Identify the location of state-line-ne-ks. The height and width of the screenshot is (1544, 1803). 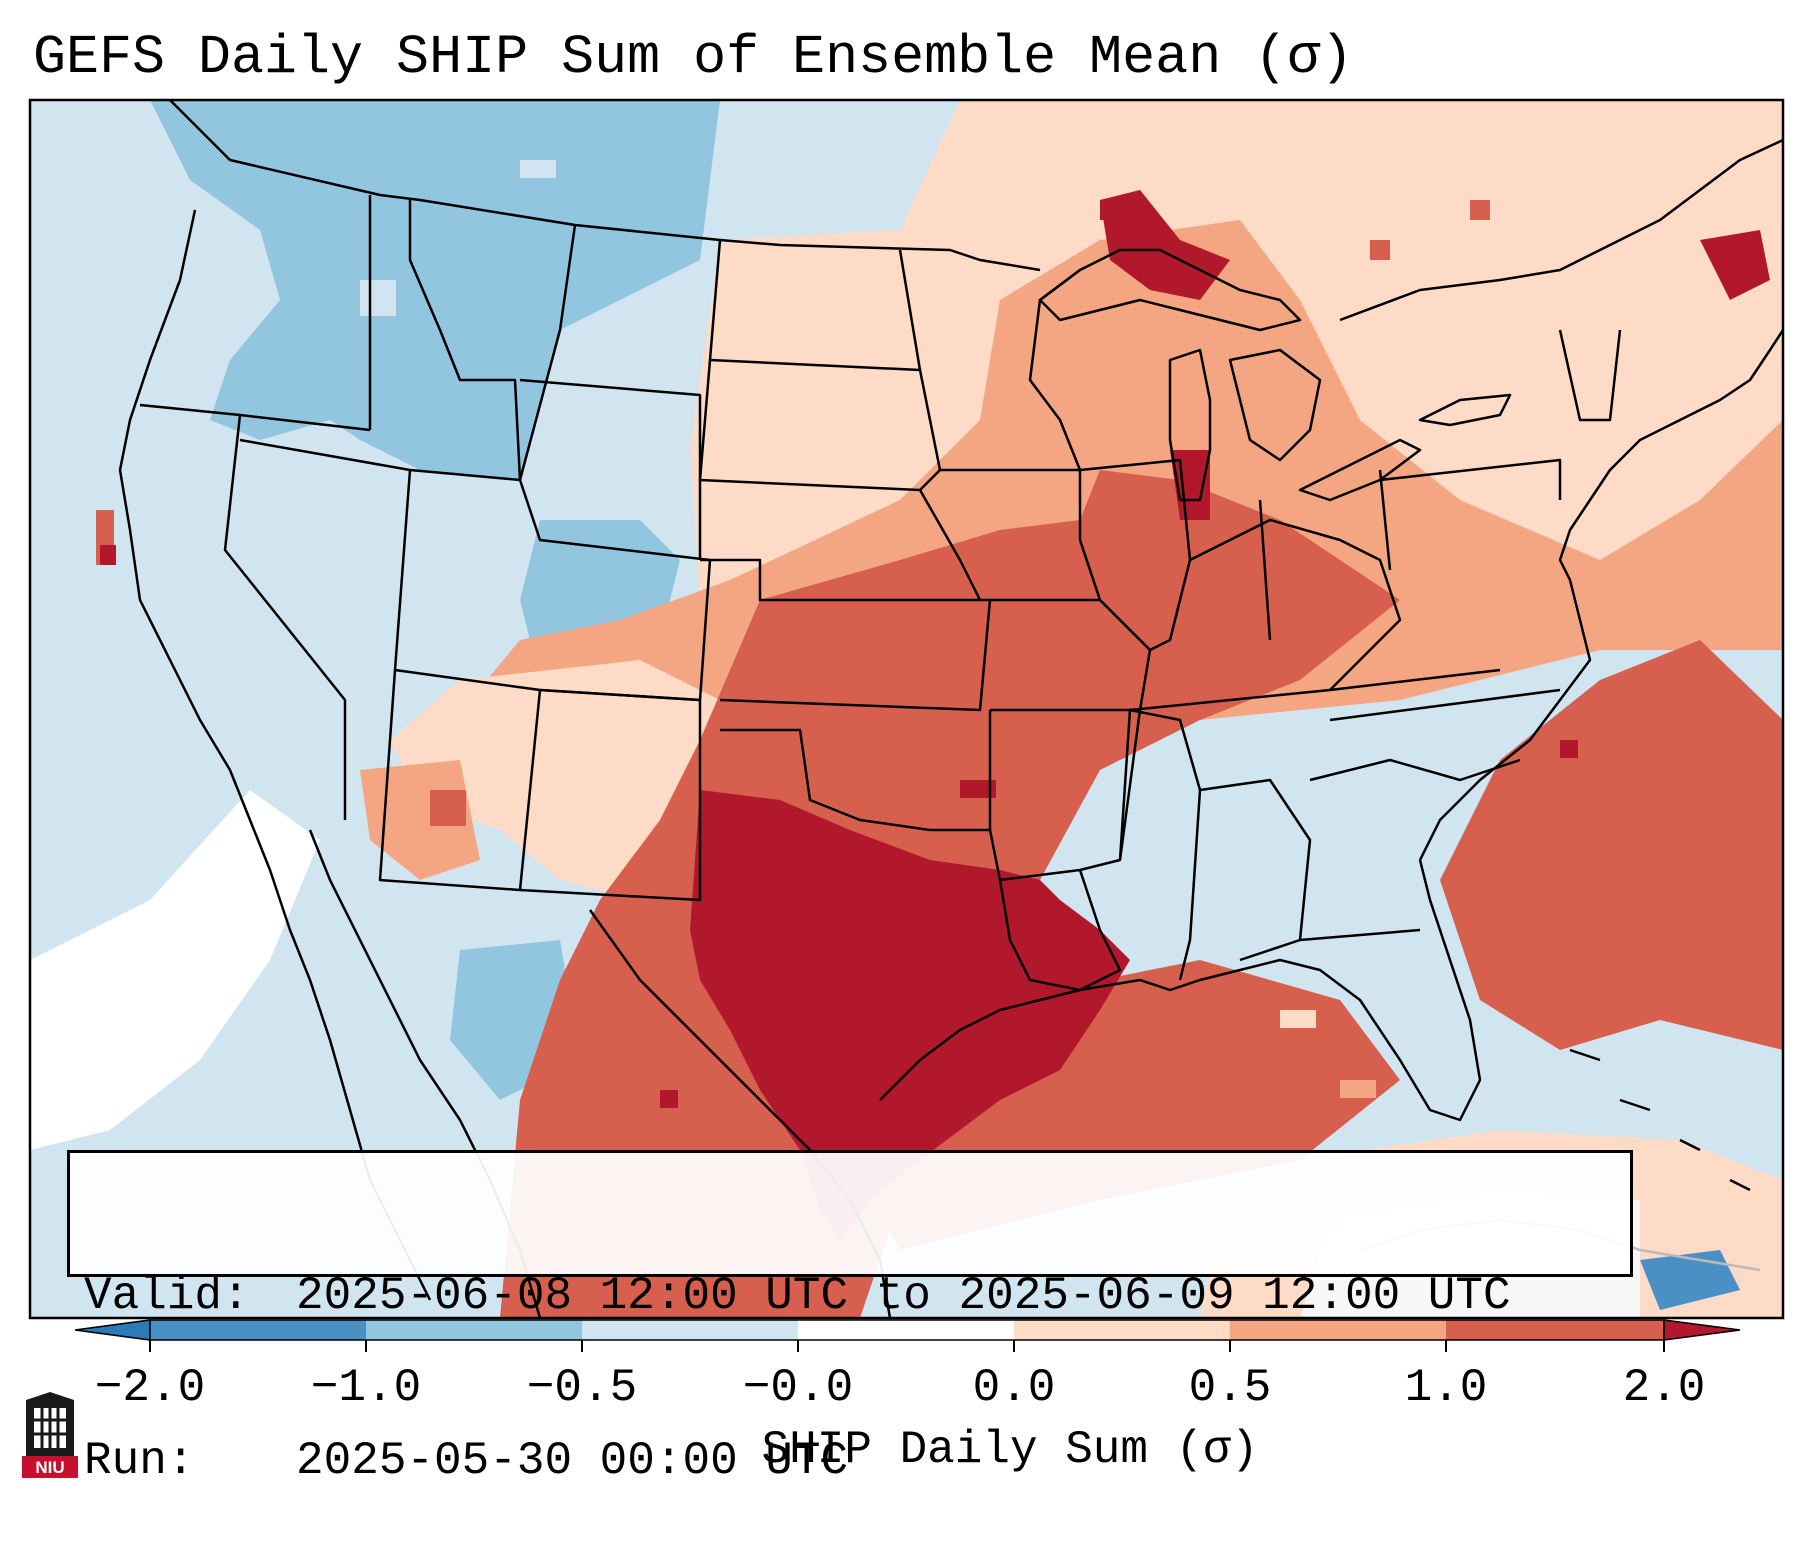
(840, 580).